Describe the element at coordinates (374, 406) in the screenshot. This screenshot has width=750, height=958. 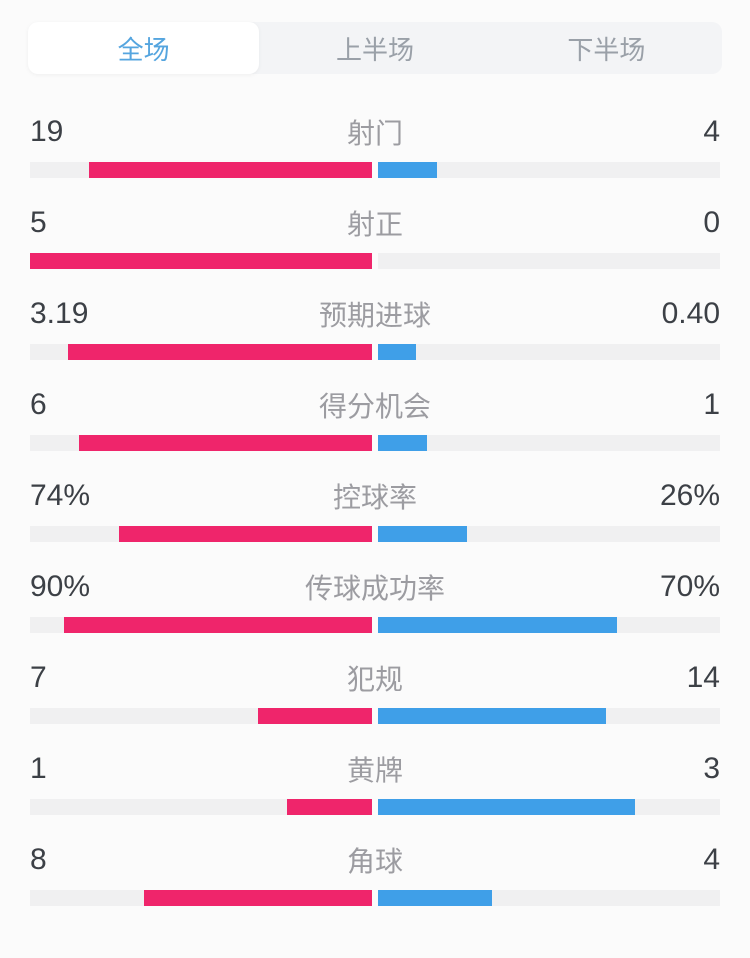
I see `stat-label: 得分机会` at that location.